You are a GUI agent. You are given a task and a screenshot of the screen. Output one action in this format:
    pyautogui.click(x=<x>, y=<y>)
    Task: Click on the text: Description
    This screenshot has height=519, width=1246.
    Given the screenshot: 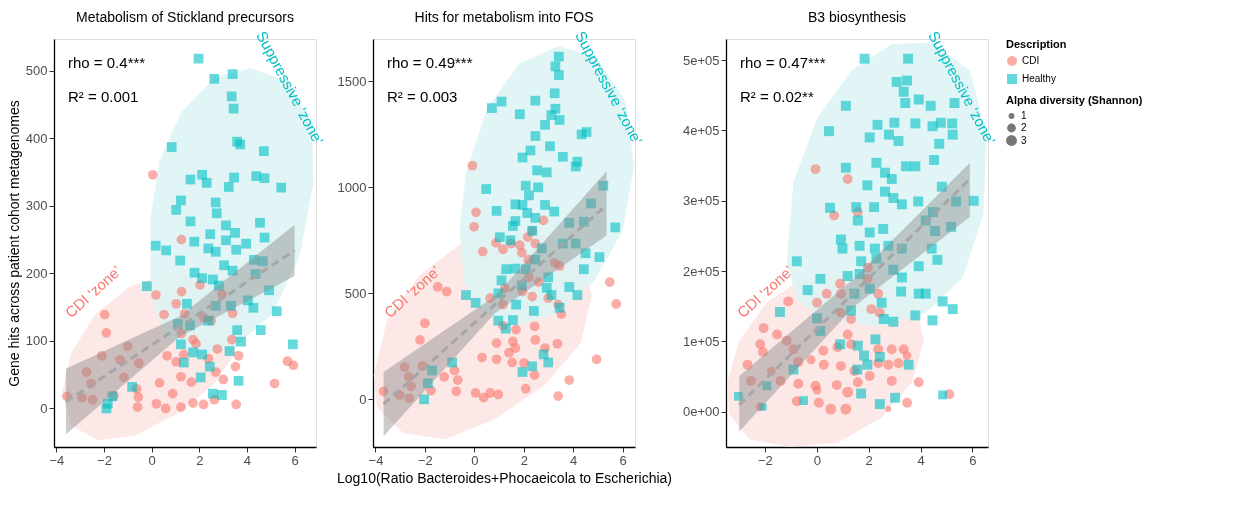 What is the action you would take?
    pyautogui.click(x=1036, y=44)
    